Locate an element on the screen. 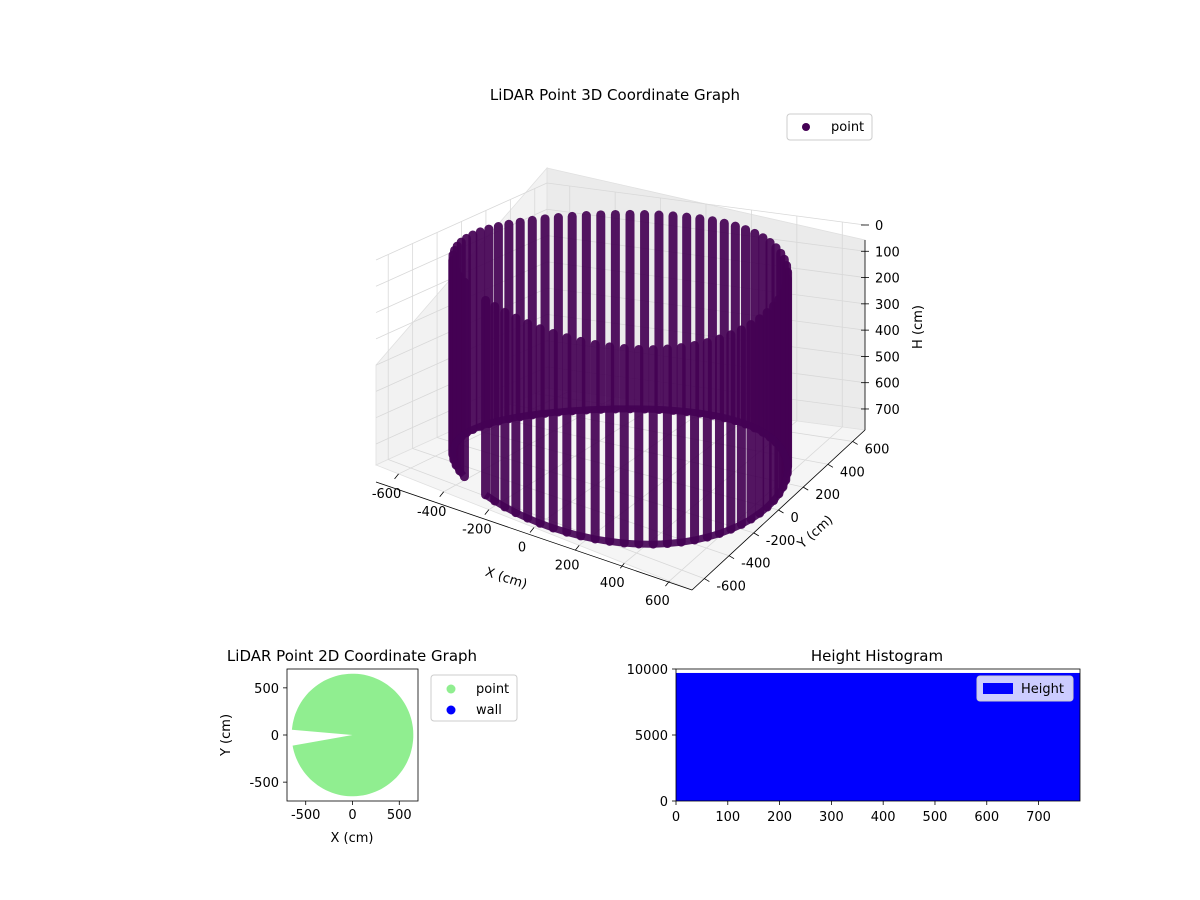 Image resolution: width=1200 pixels, height=900 pixels. chart-3d-ylabel: Y (cm) is located at coordinates (815, 533).